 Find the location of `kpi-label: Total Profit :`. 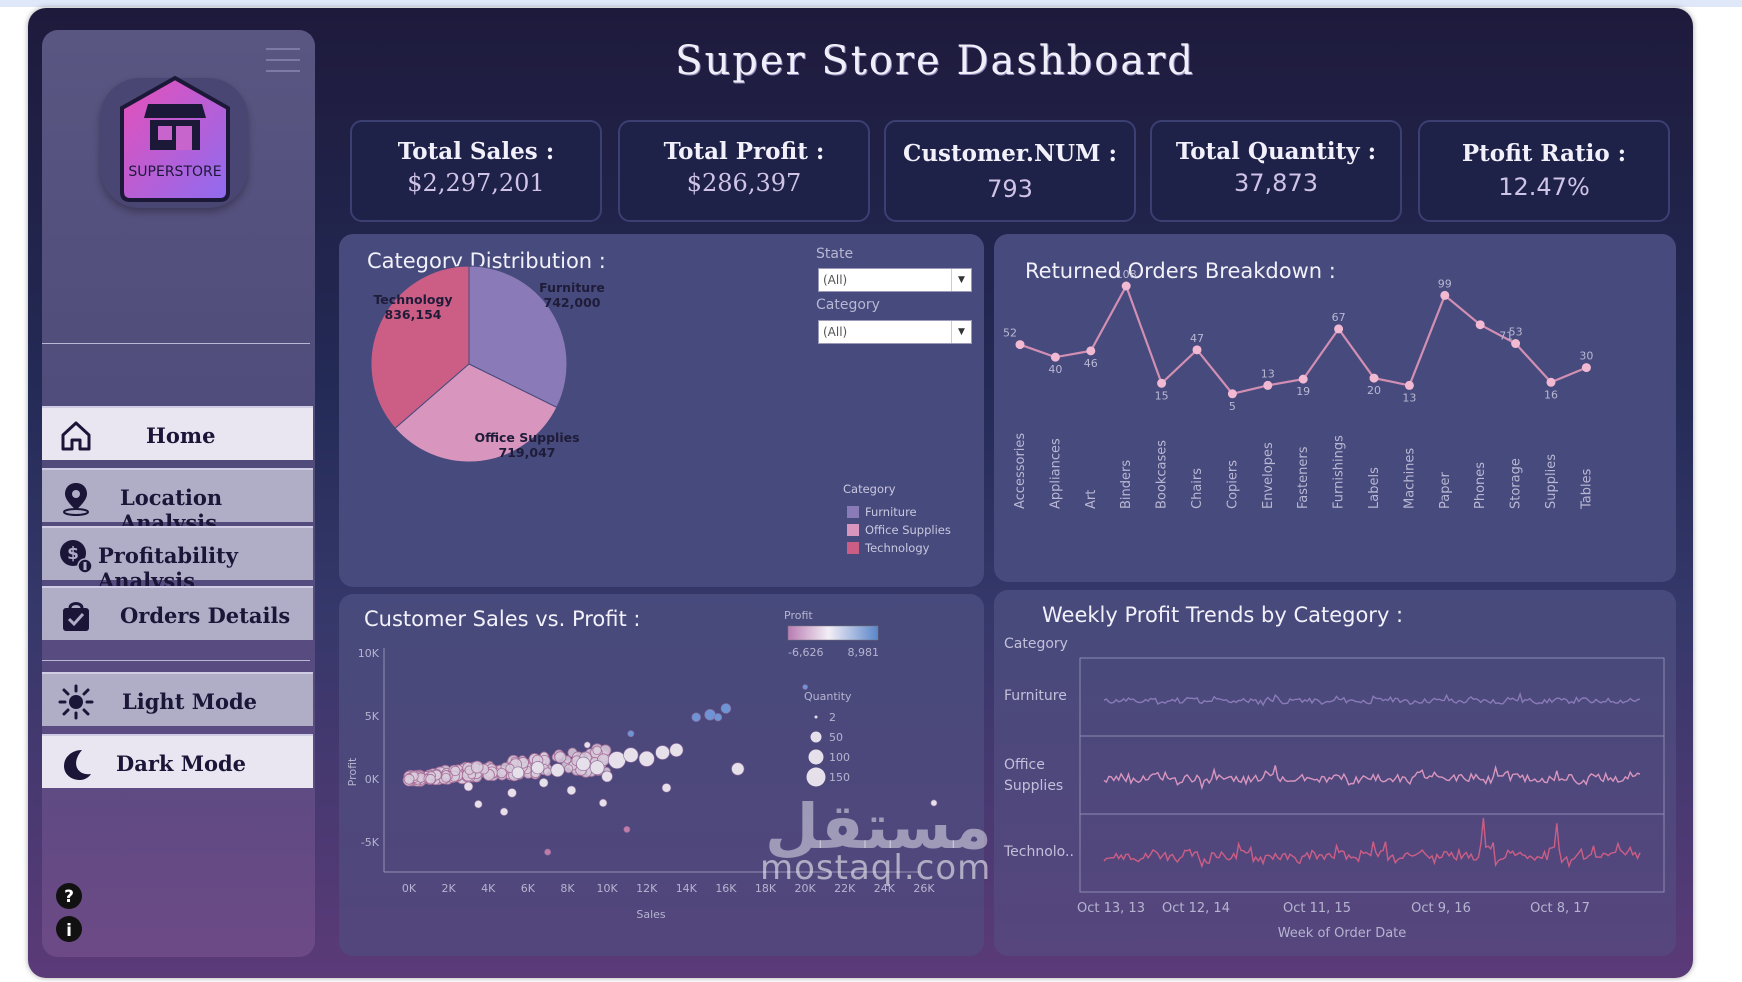

kpi-label: Total Profit : is located at coordinates (744, 151).